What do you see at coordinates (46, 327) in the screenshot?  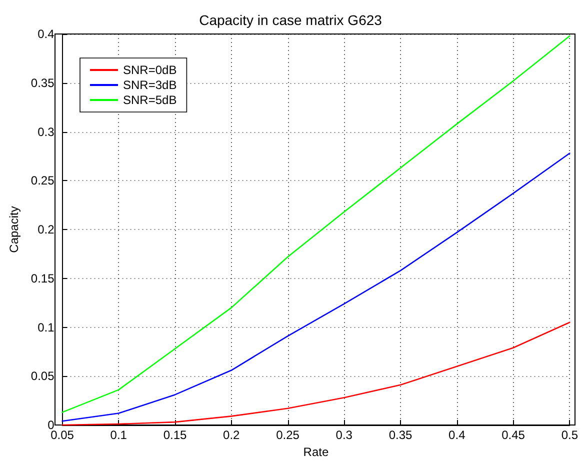 I see `y-tick-label: 0.1` at bounding box center [46, 327].